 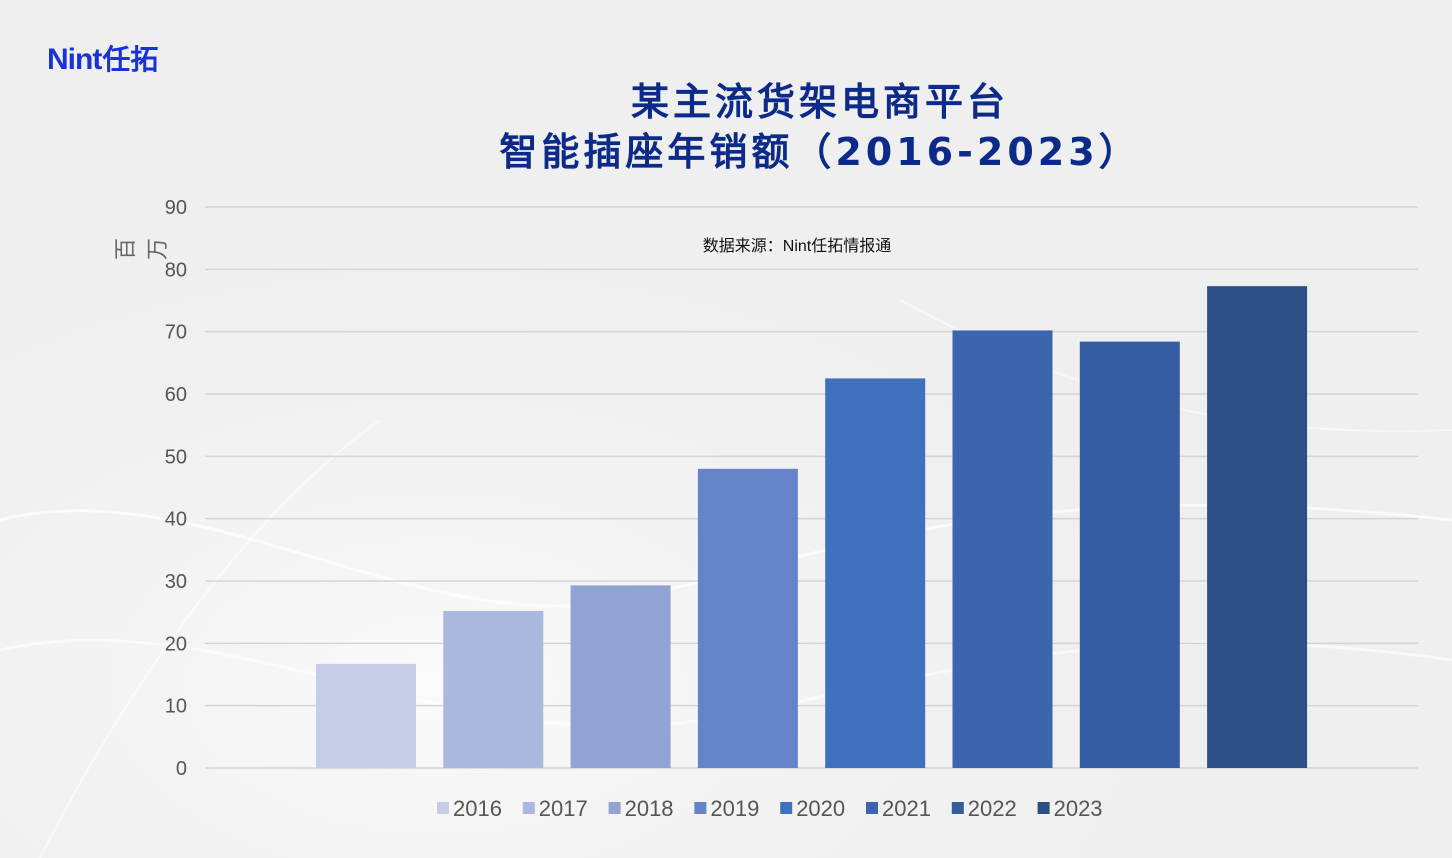 I want to click on legend-swatch-2021, so click(x=872, y=808).